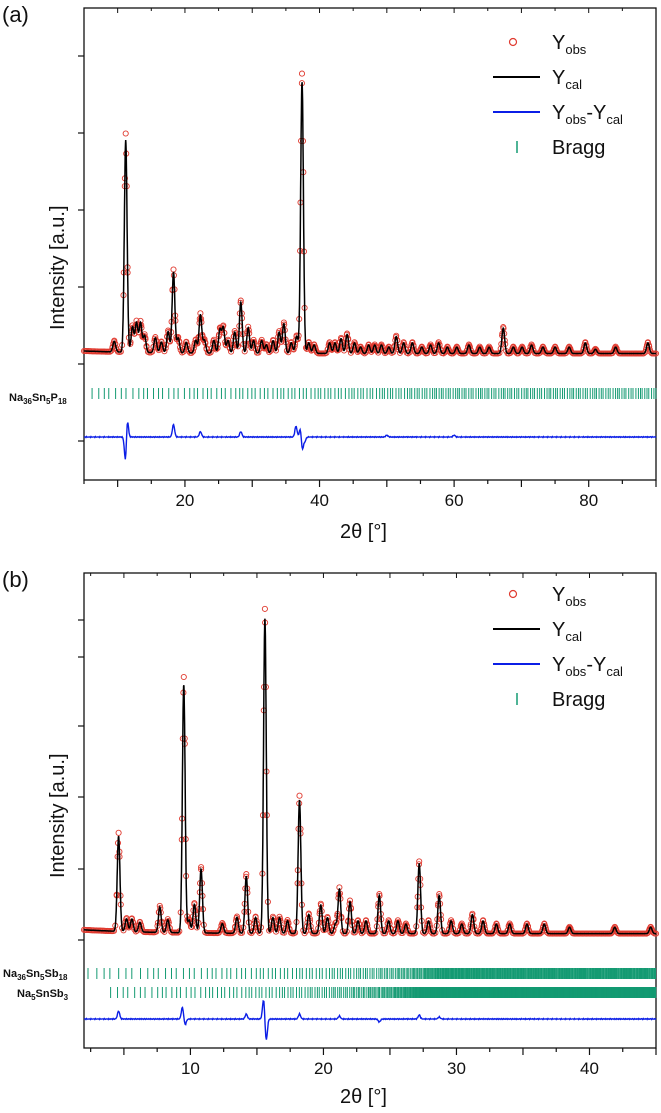 The image size is (661, 1113). Describe the element at coordinates (372, 983) in the screenshot. I see `panel-b-bragg-ticks` at that location.